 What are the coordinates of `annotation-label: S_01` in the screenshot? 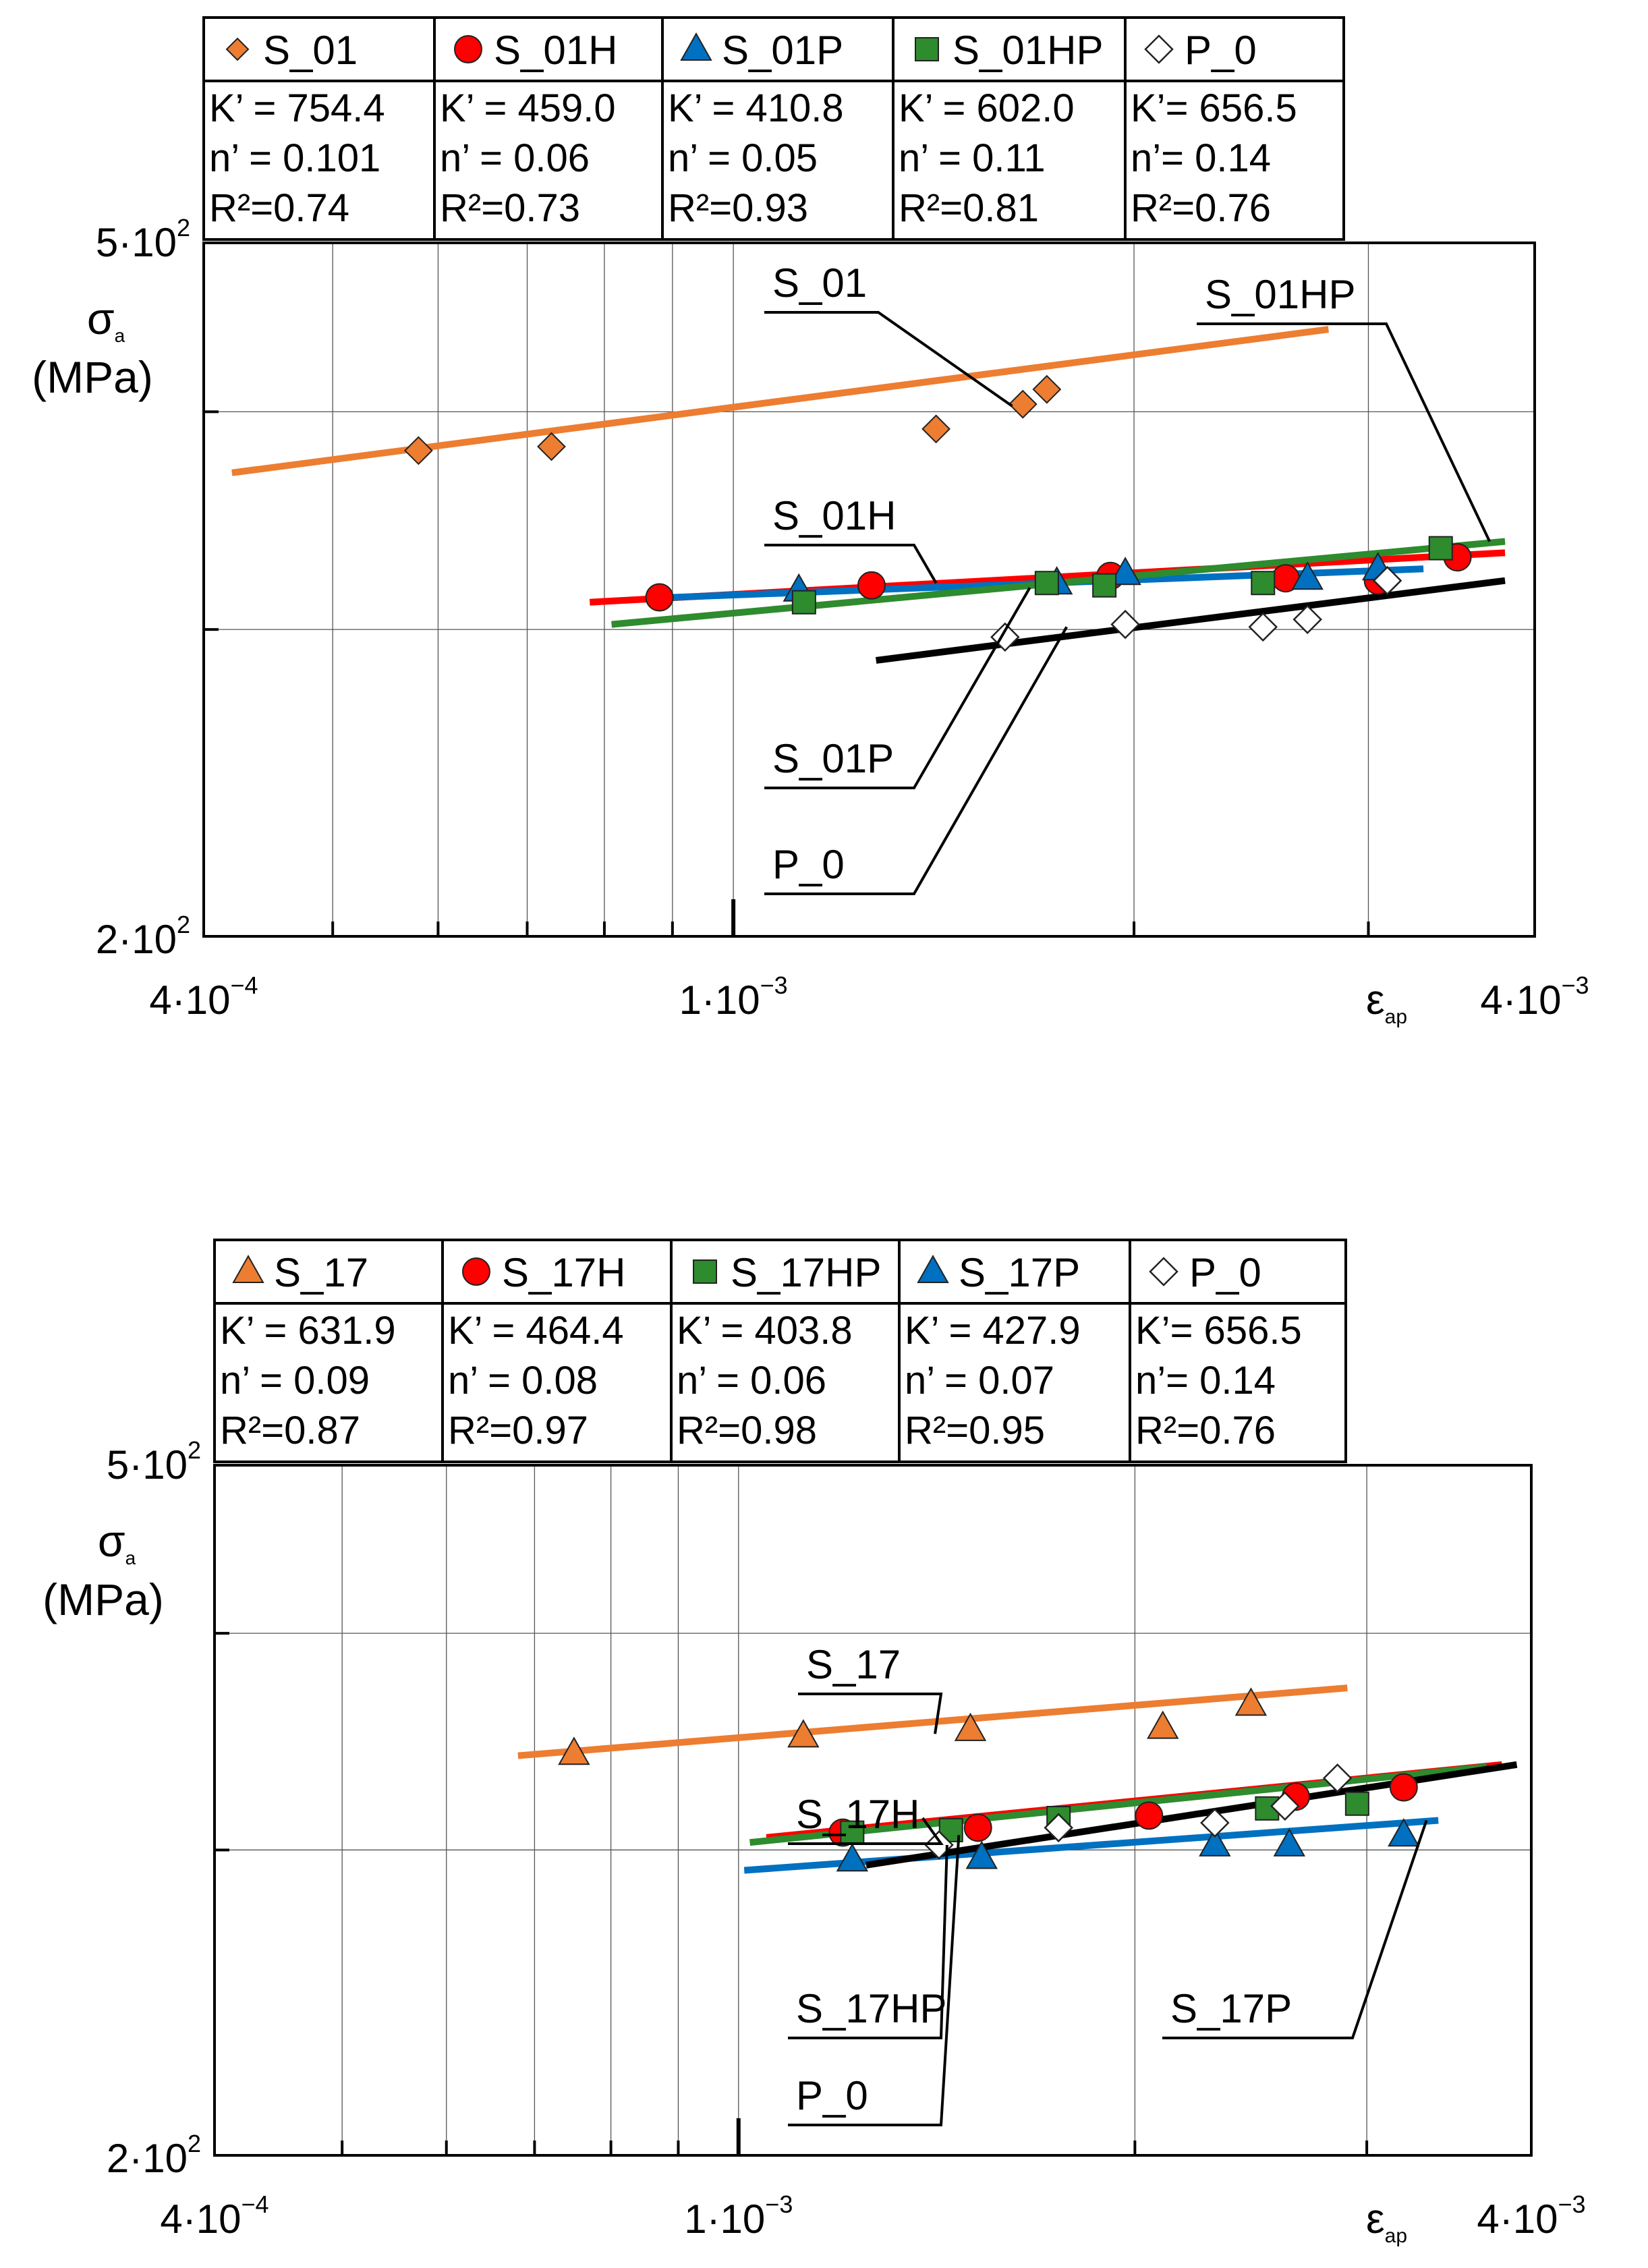 It's located at (819, 283).